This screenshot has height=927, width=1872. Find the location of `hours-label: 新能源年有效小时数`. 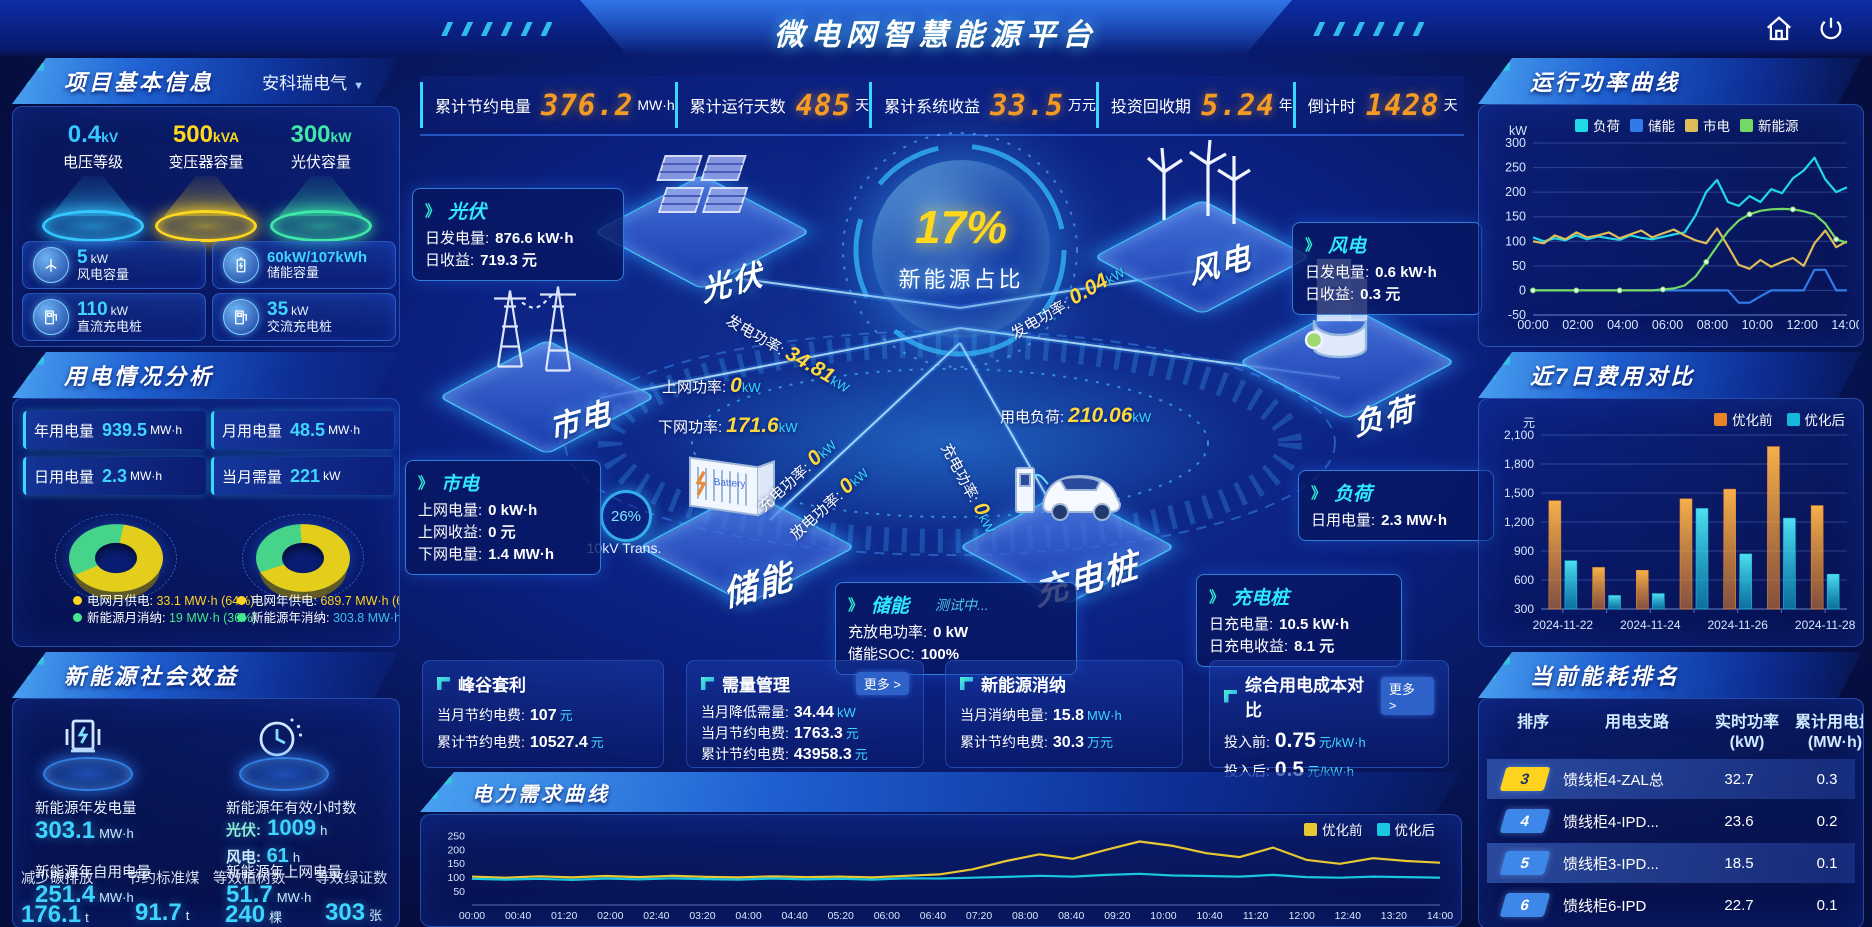

hours-label: 新能源年有效小时数 is located at coordinates (291, 809).